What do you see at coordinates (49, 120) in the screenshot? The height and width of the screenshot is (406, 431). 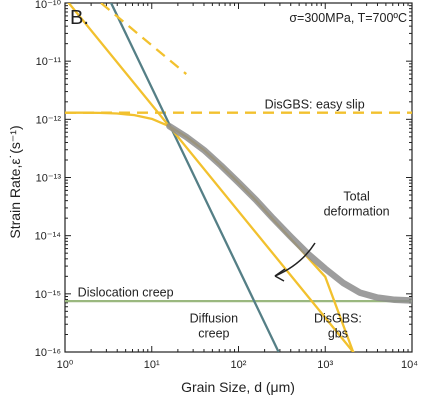 I see `y-tick-label: 10⁻¹²` at bounding box center [49, 120].